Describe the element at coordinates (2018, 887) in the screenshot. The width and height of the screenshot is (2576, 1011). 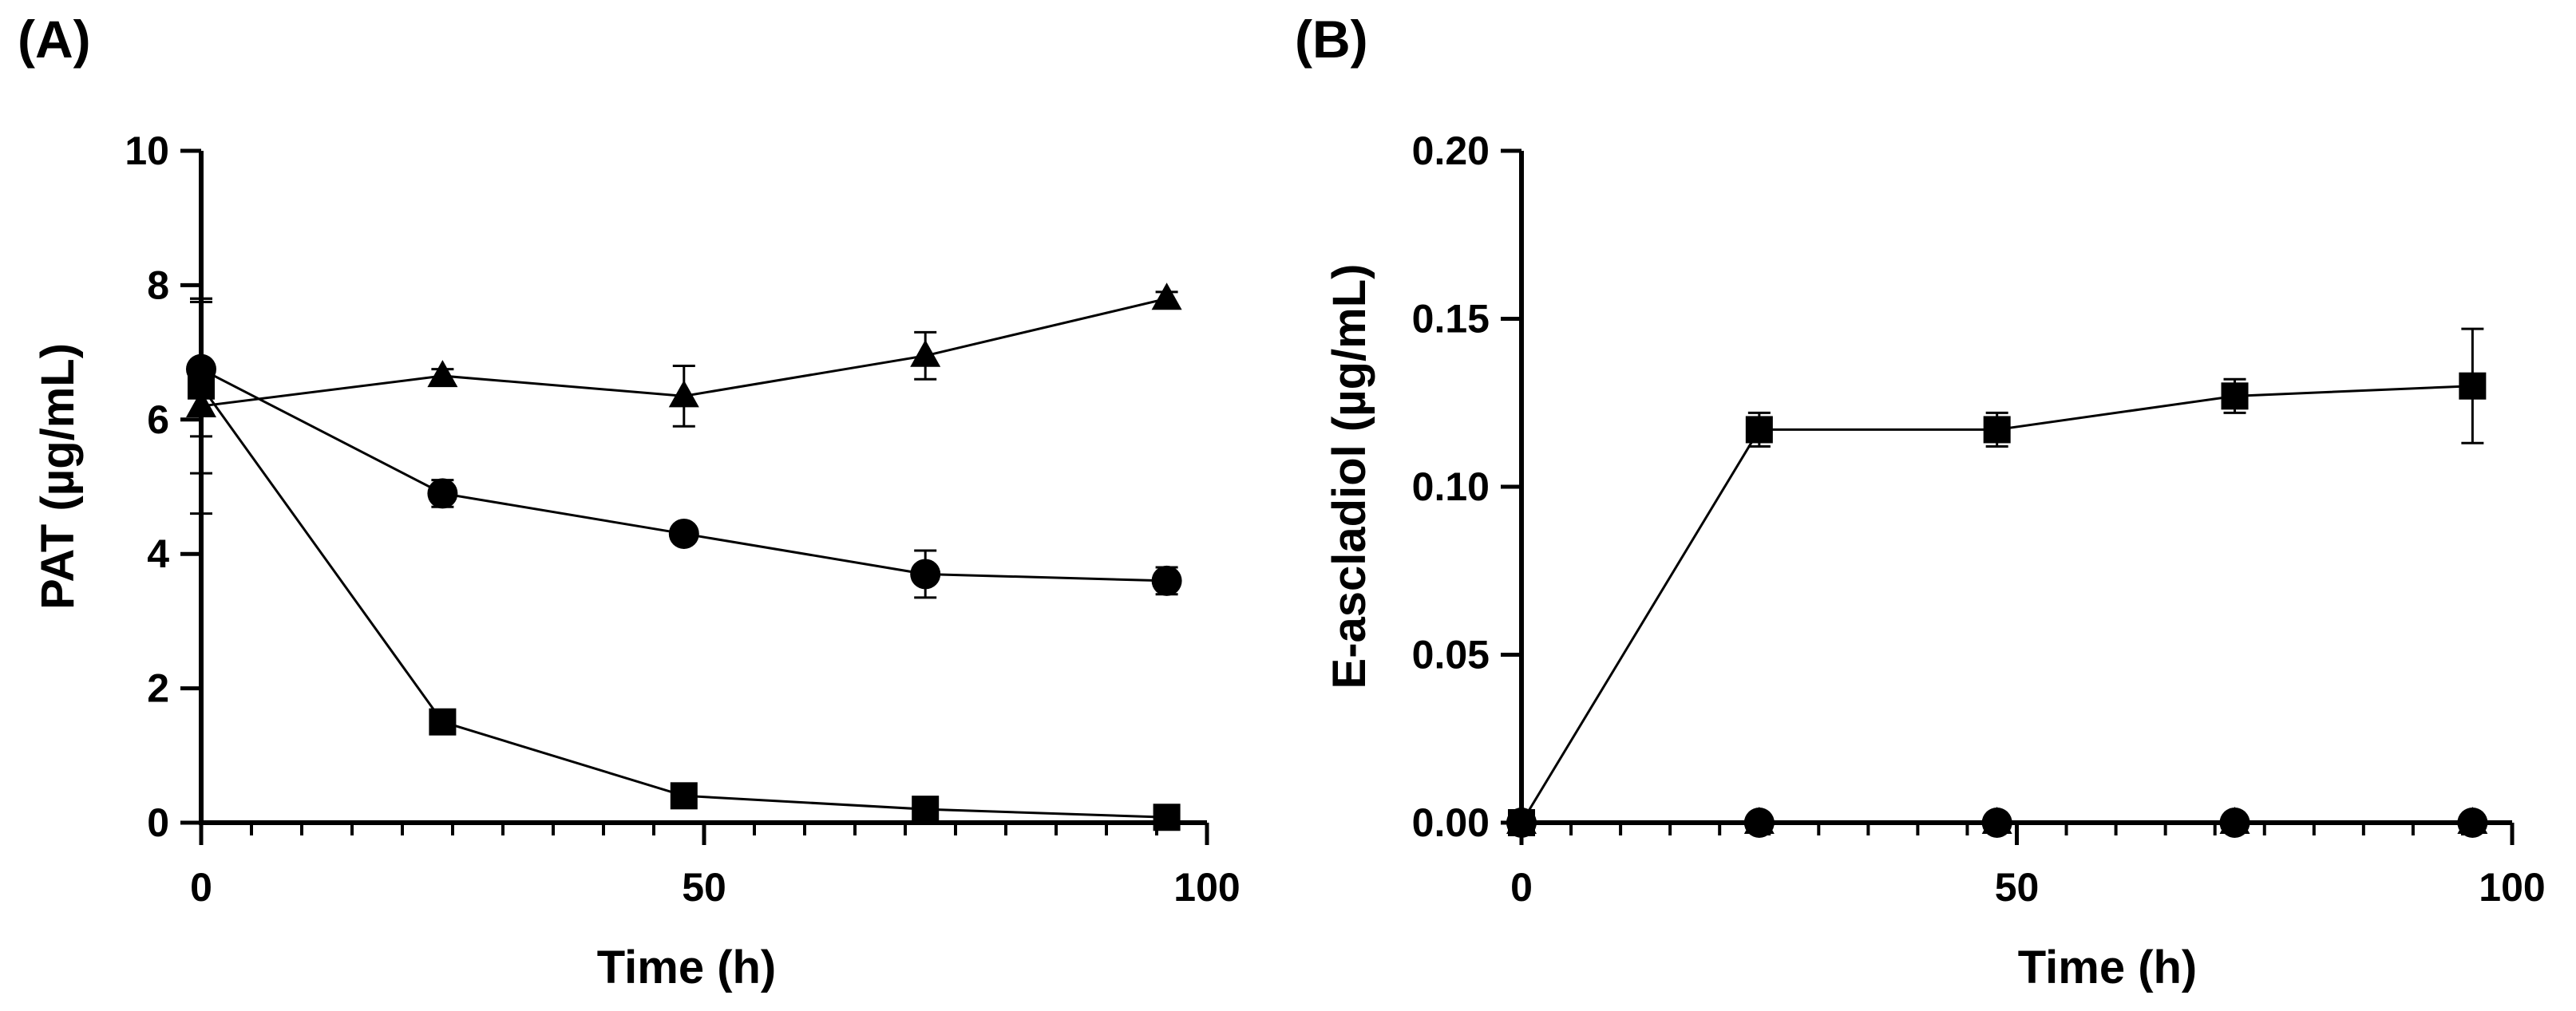
I see `panel-b-x-tick-label: 50` at that location.